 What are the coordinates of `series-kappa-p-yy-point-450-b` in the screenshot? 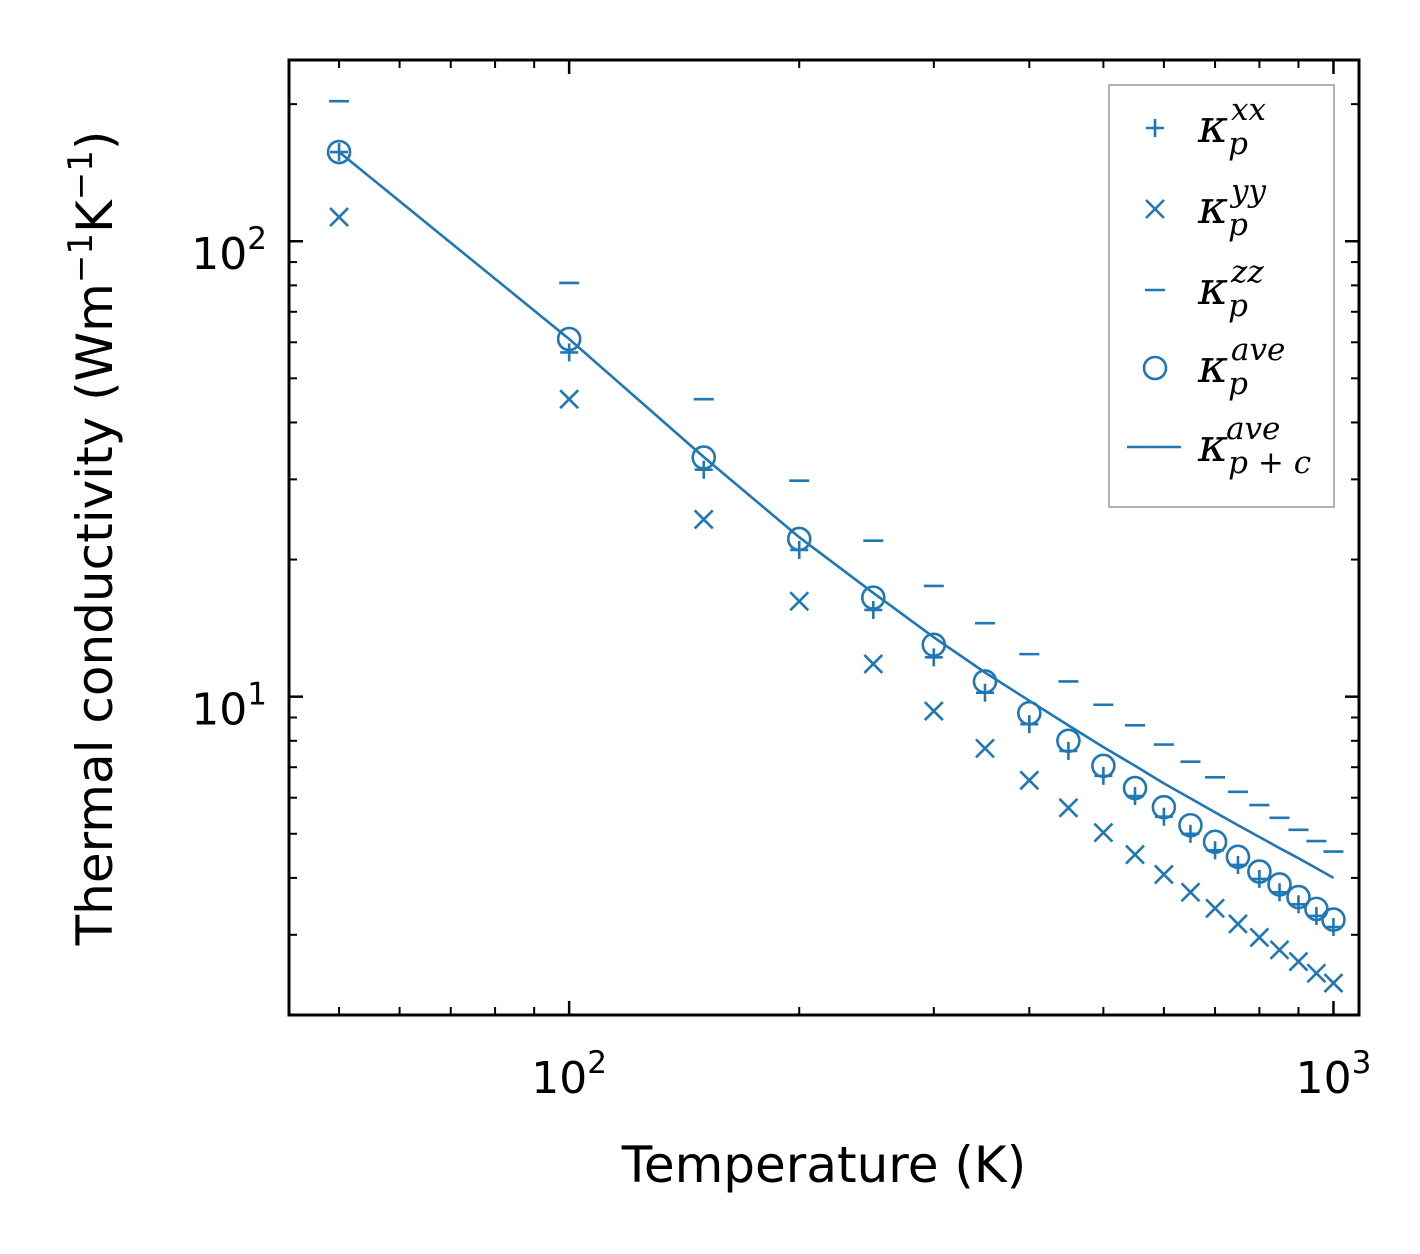 It's located at (1068, 807).